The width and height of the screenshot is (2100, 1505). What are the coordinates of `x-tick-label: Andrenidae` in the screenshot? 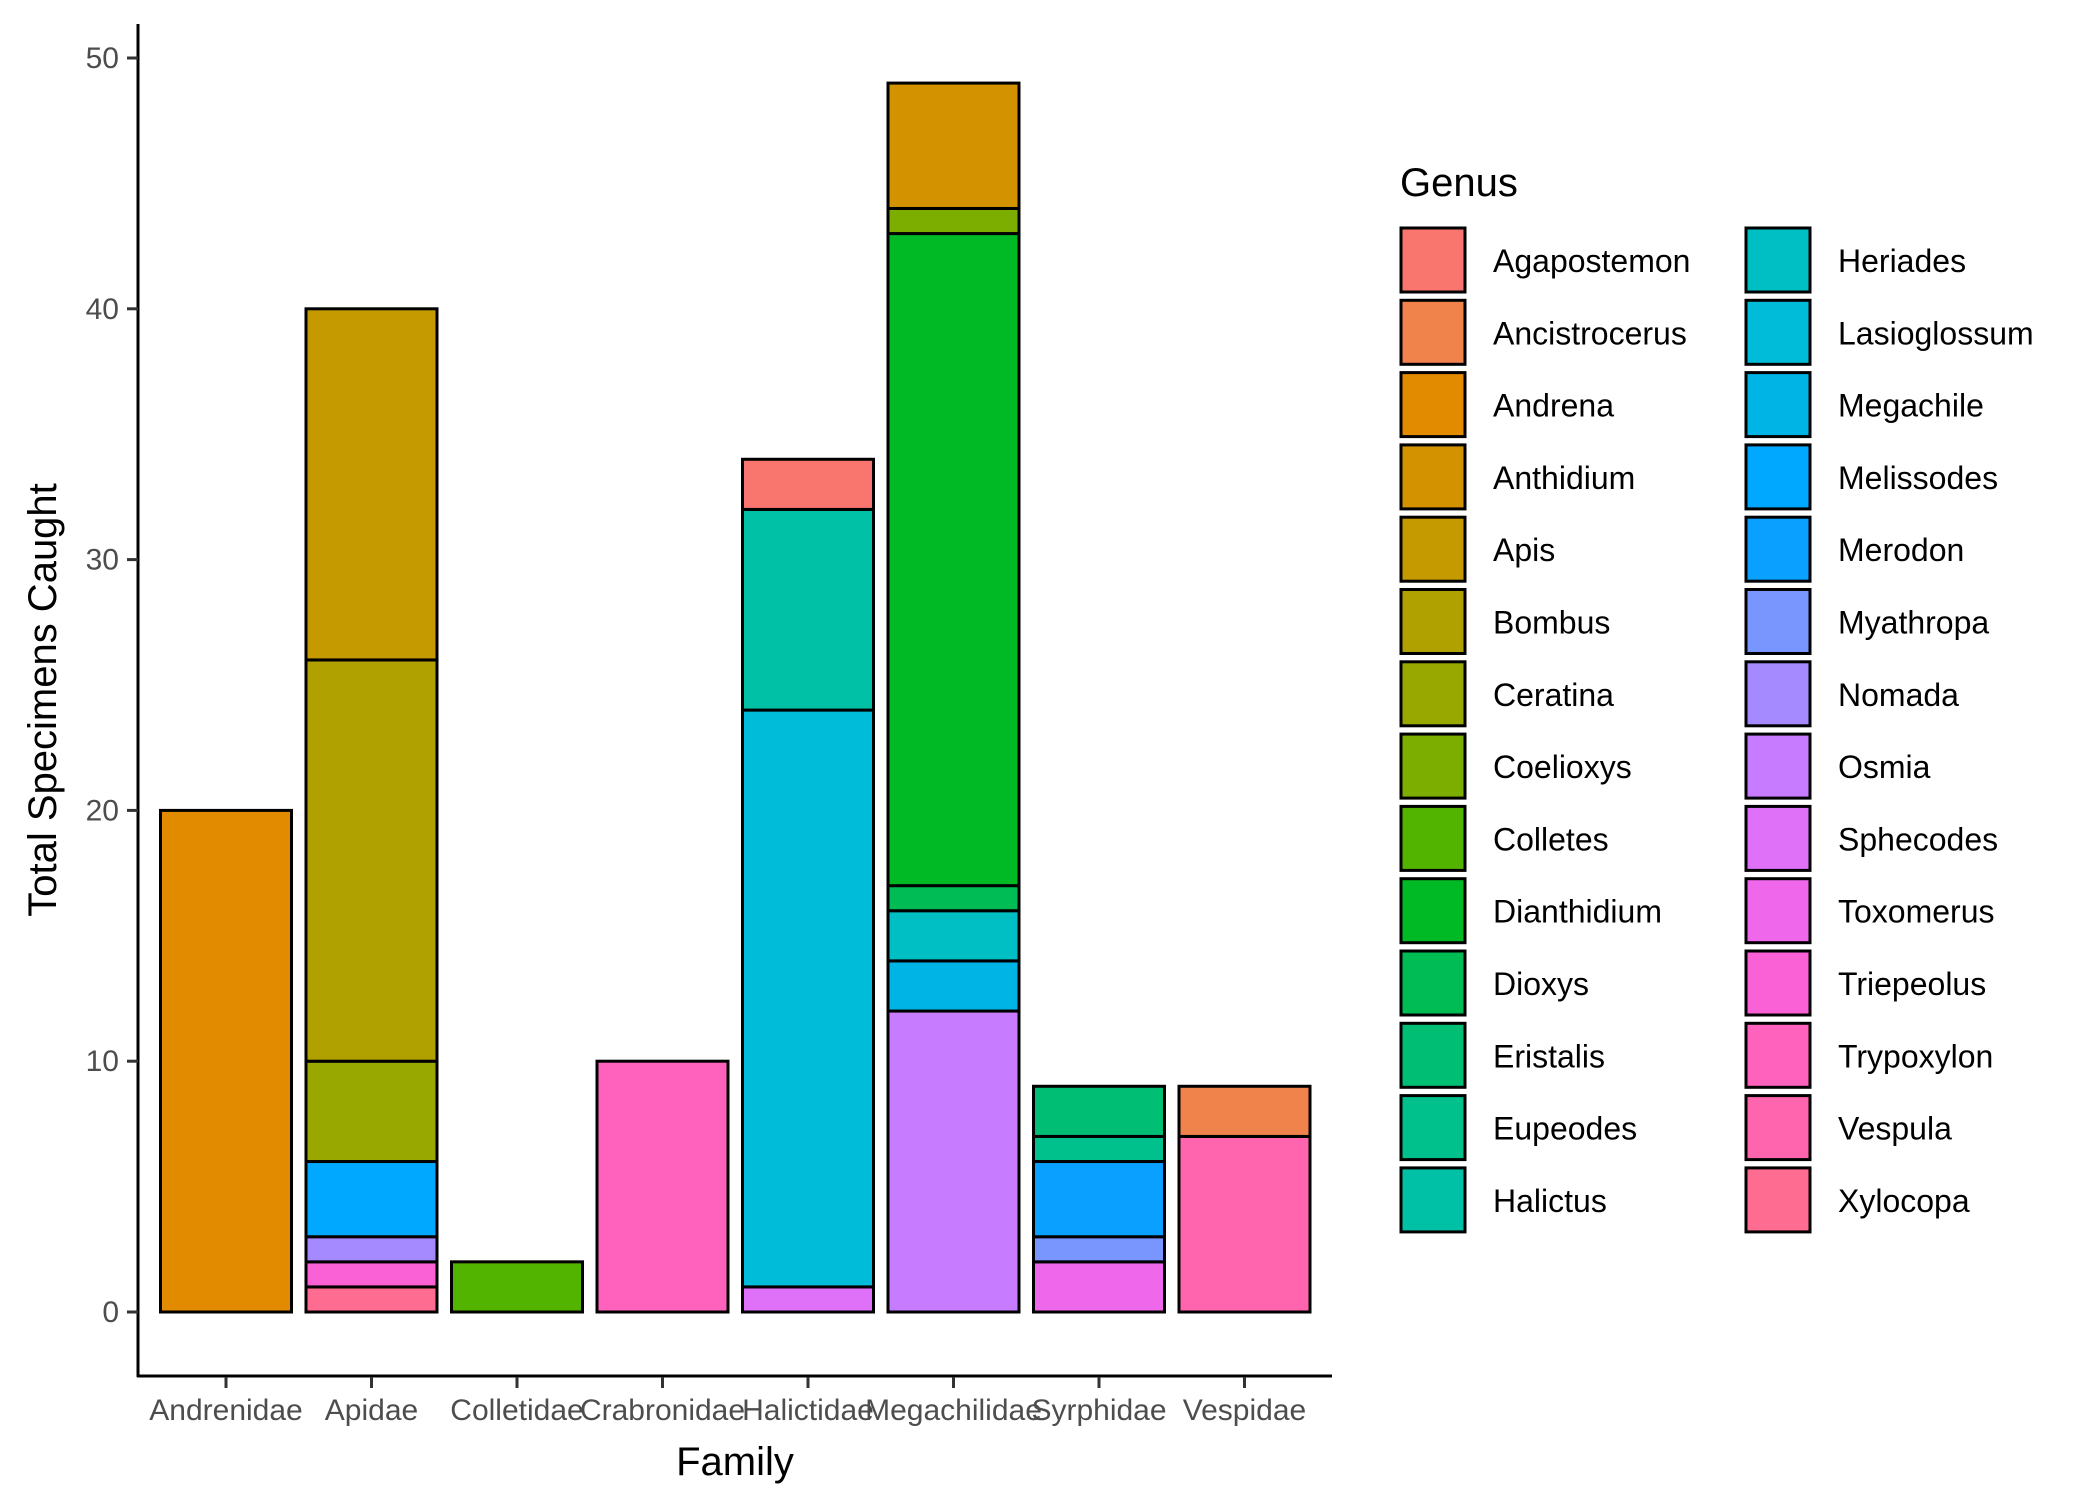 It's located at (225, 1410).